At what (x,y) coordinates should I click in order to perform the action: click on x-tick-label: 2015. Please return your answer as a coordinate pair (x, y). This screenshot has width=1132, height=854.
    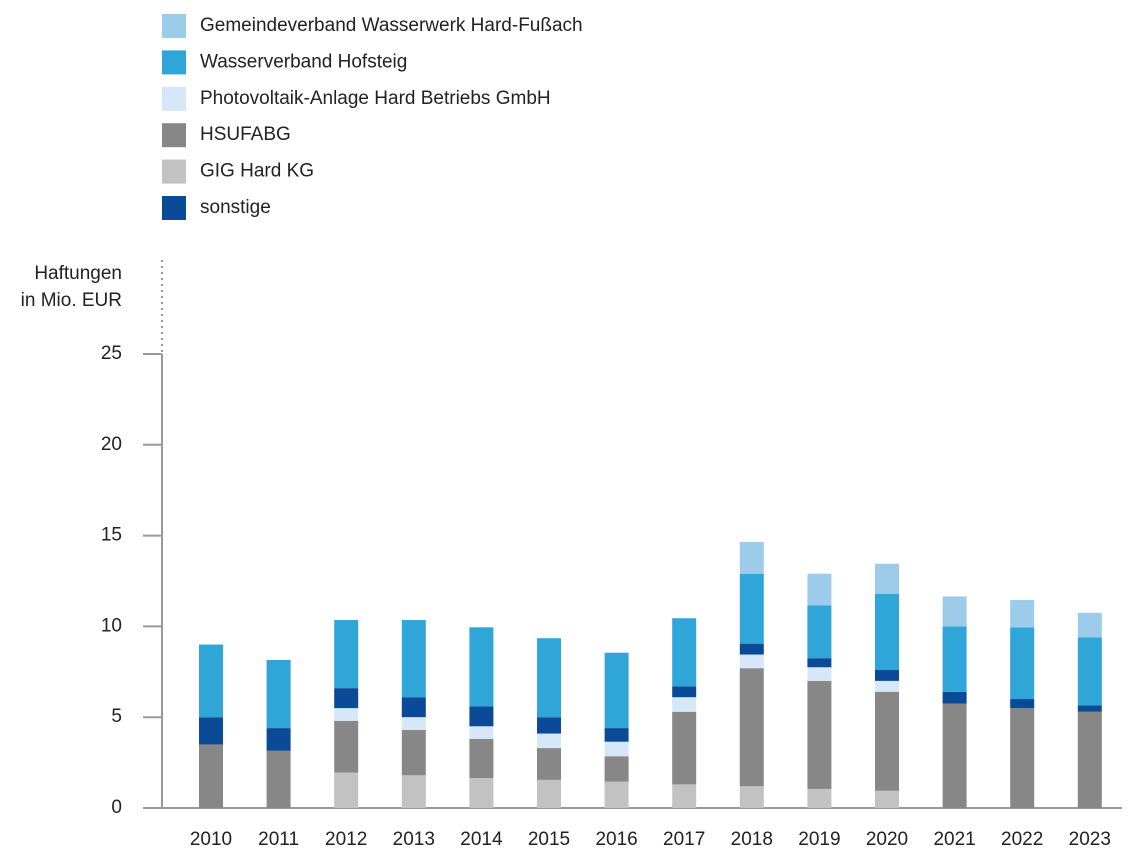
    Looking at the image, I should click on (549, 839).